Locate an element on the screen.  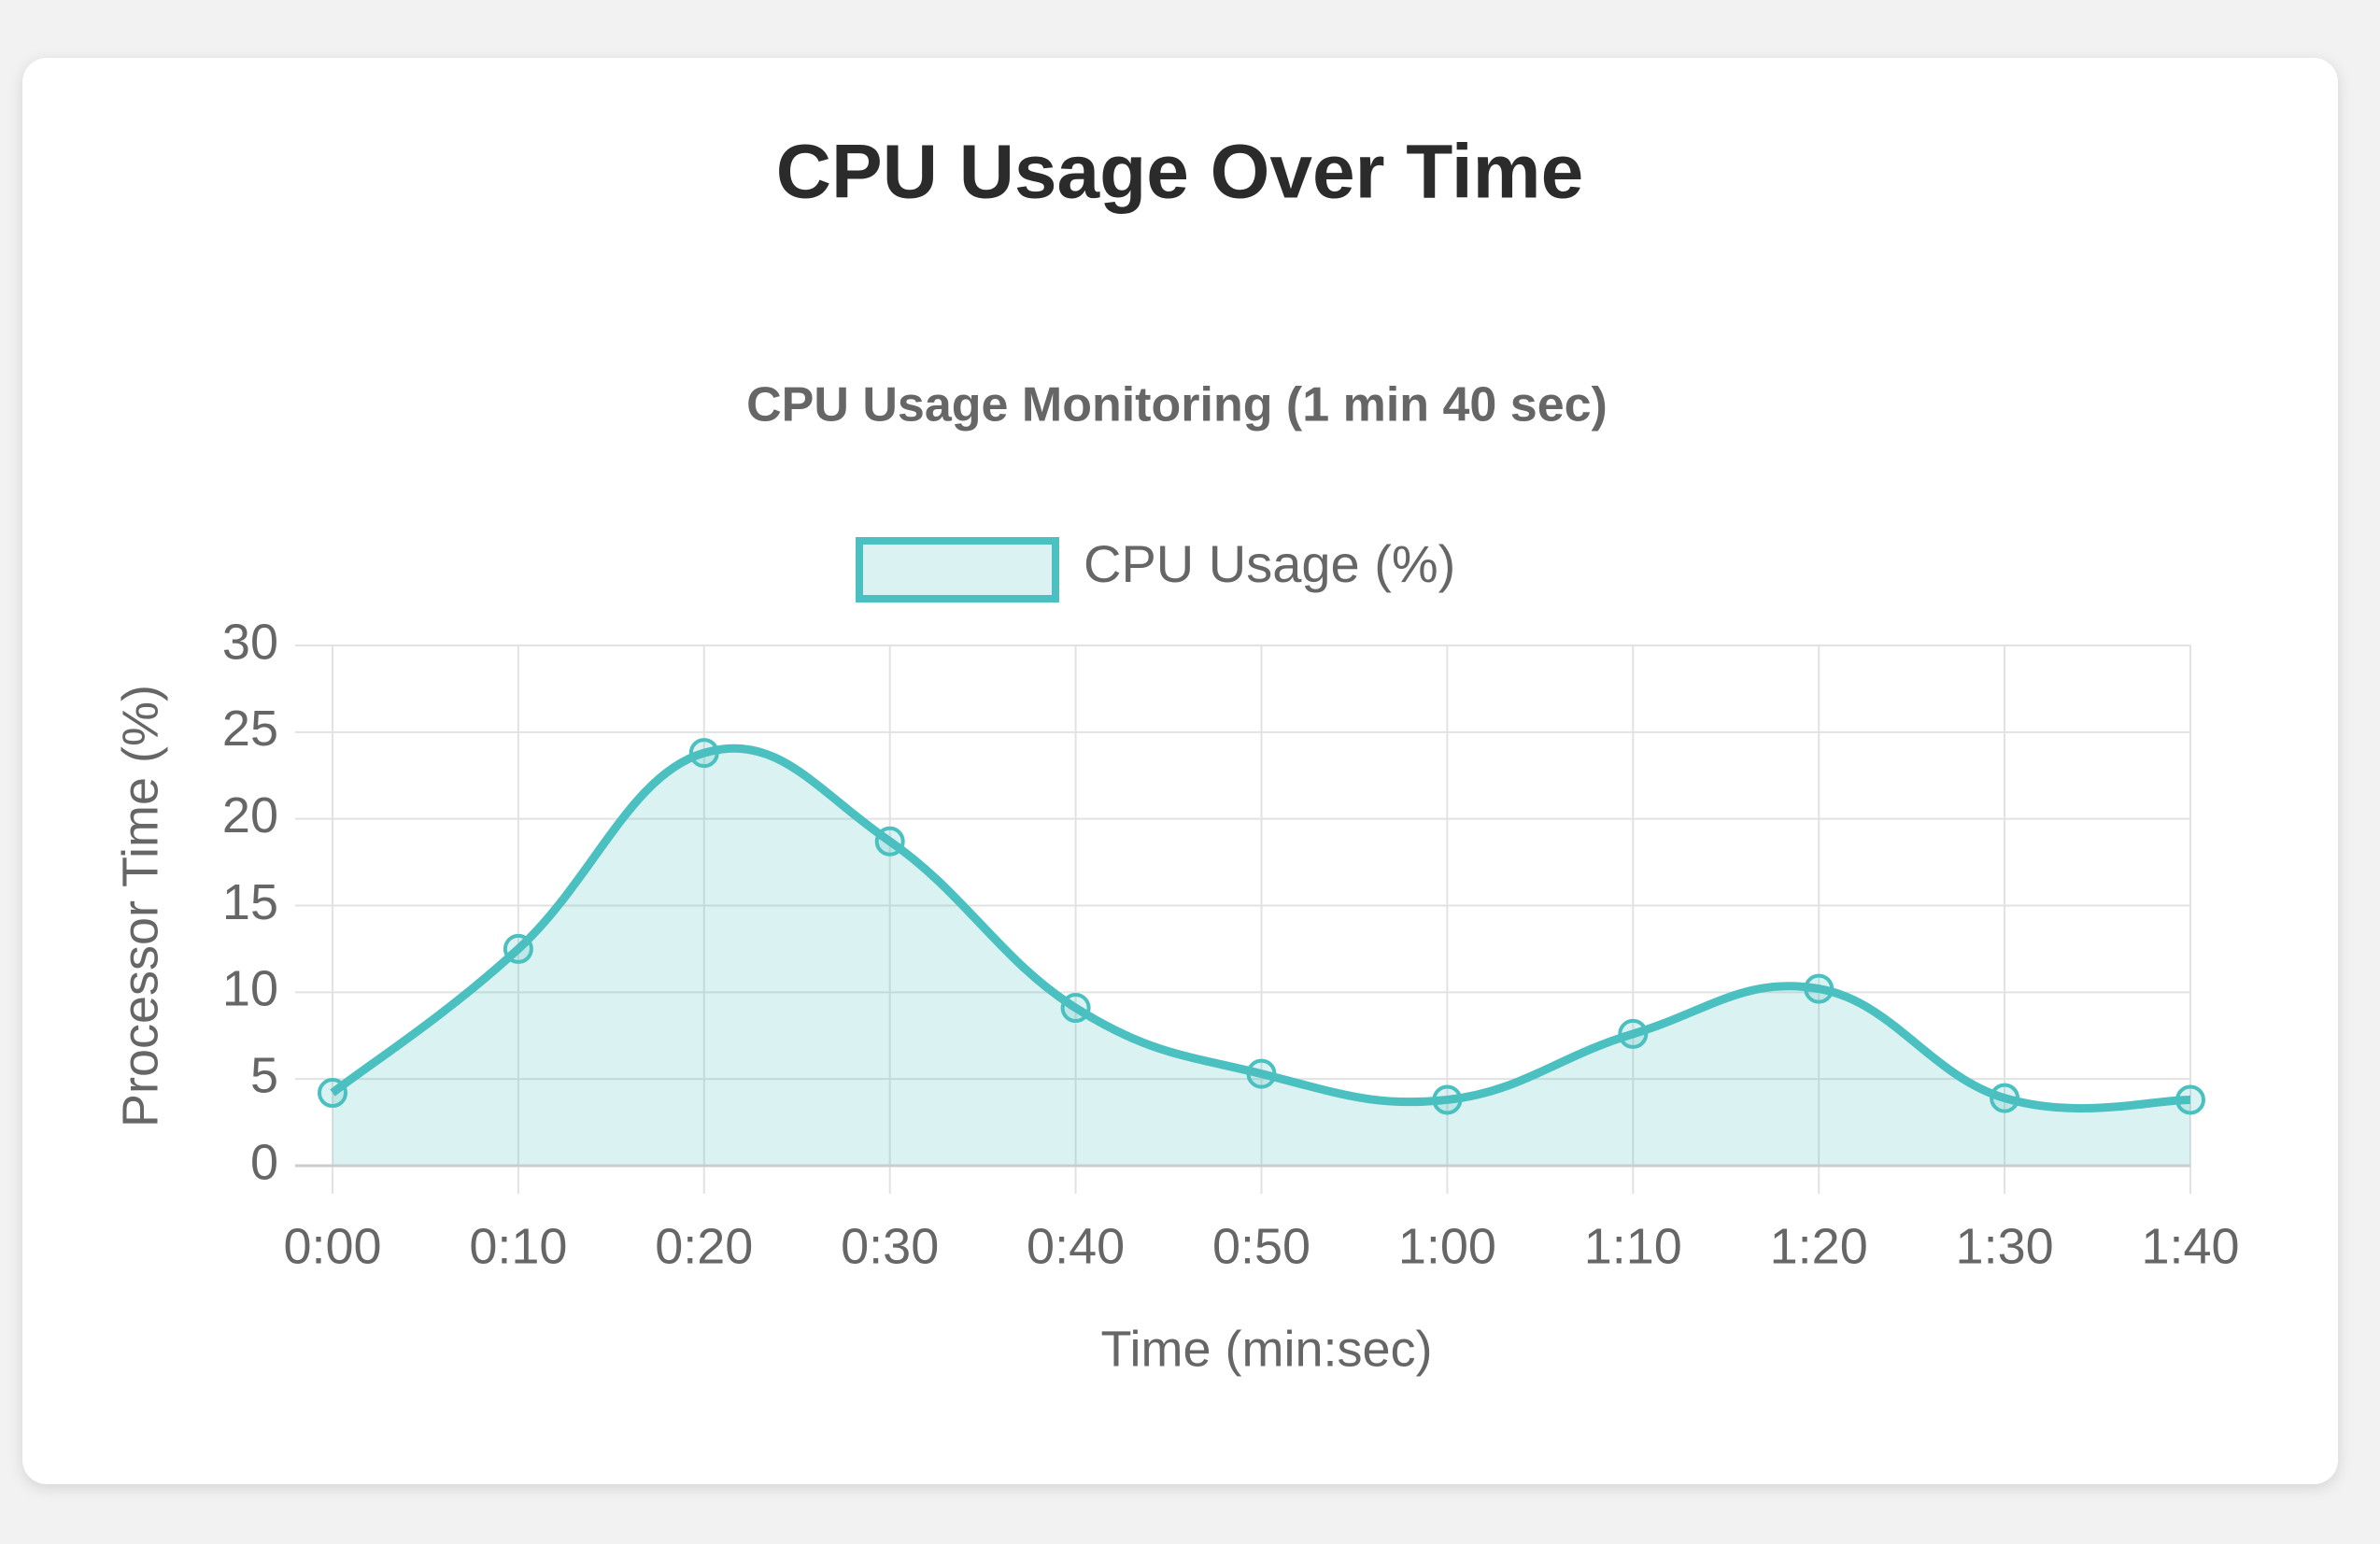
x-tick-label: 1:00 is located at coordinates (1447, 1246).